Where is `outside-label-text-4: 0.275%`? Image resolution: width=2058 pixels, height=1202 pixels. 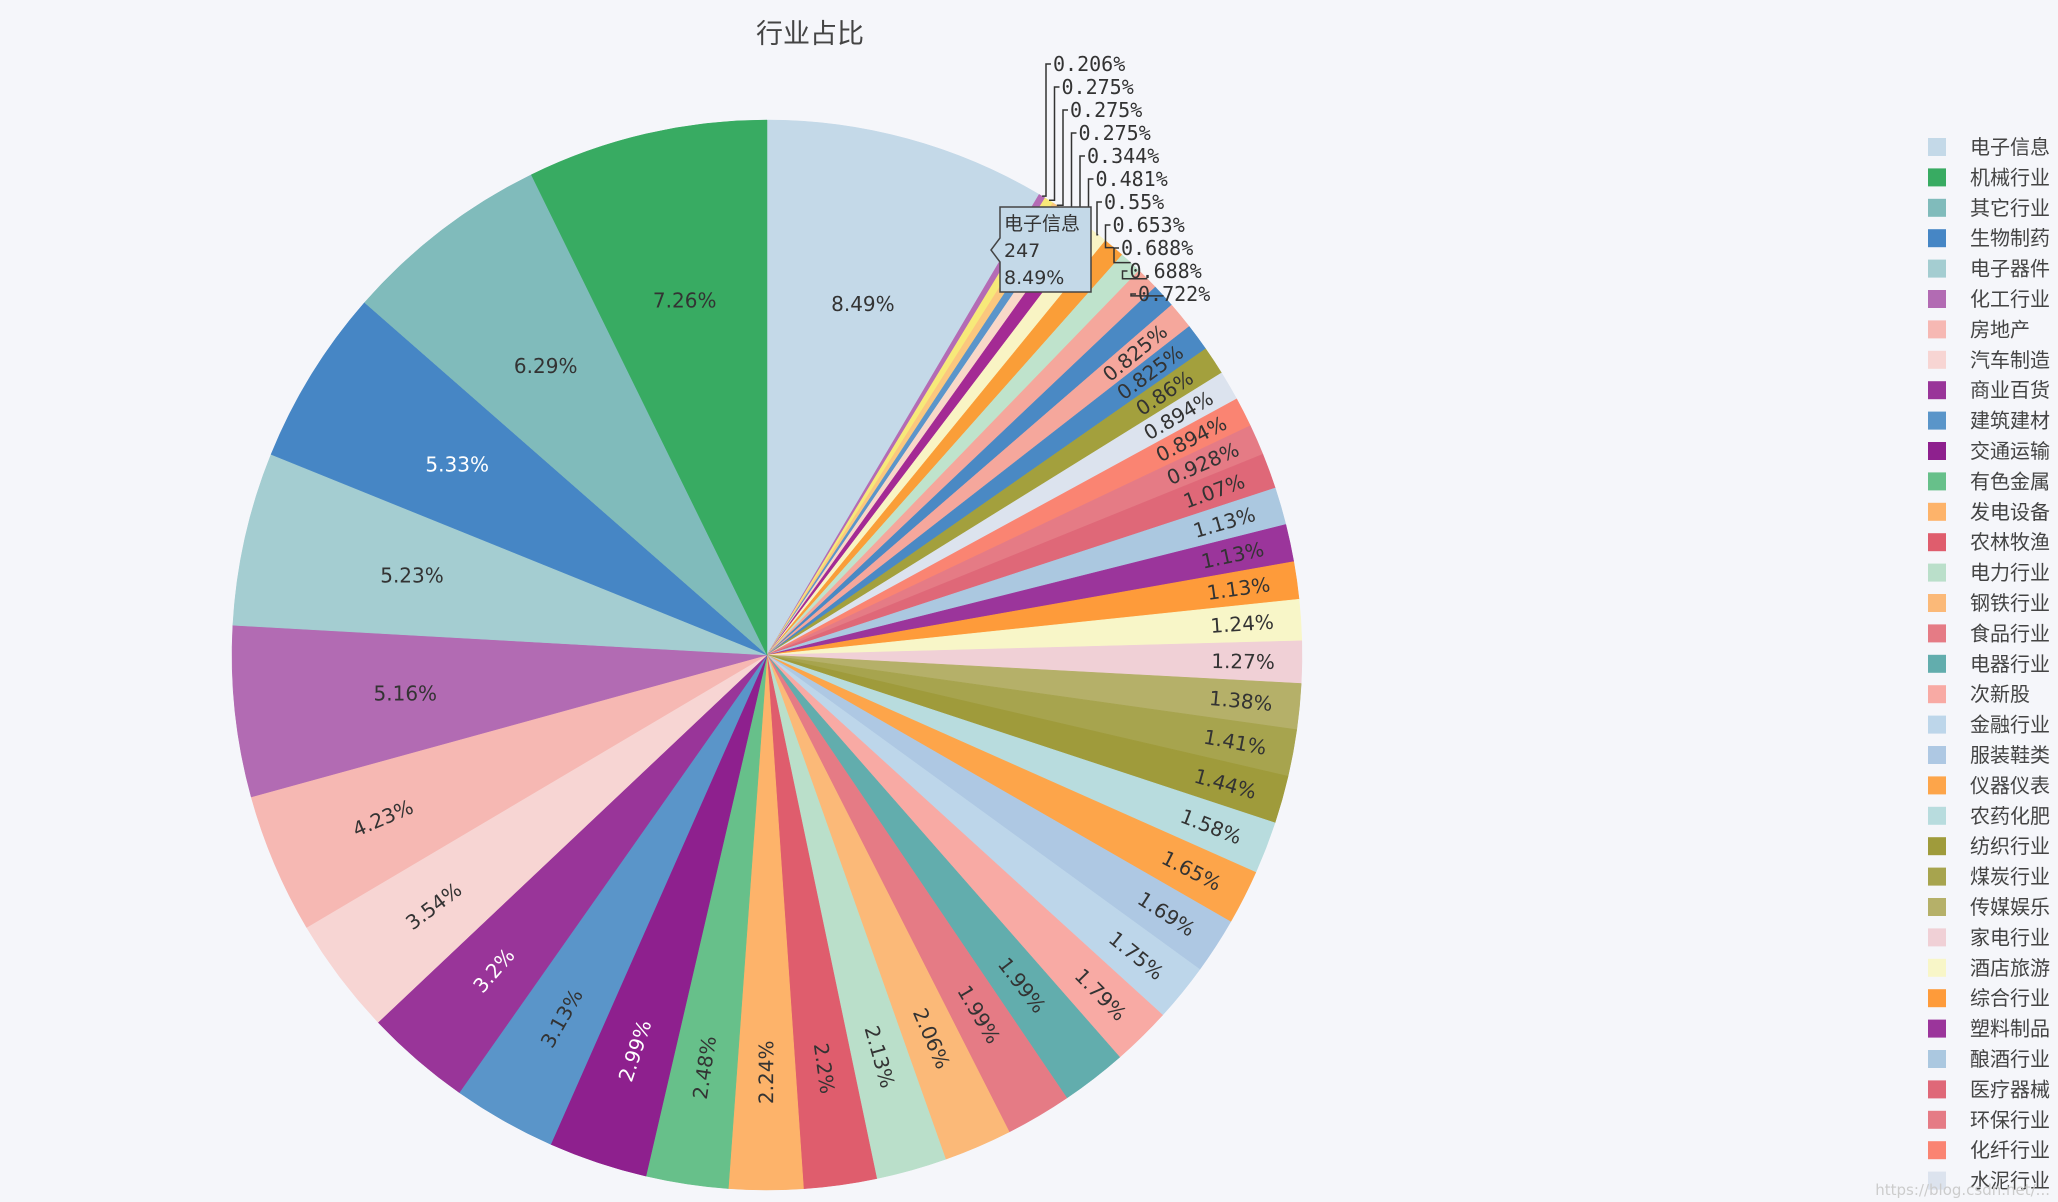
outside-label-text-4: 0.275% is located at coordinates (1115, 133).